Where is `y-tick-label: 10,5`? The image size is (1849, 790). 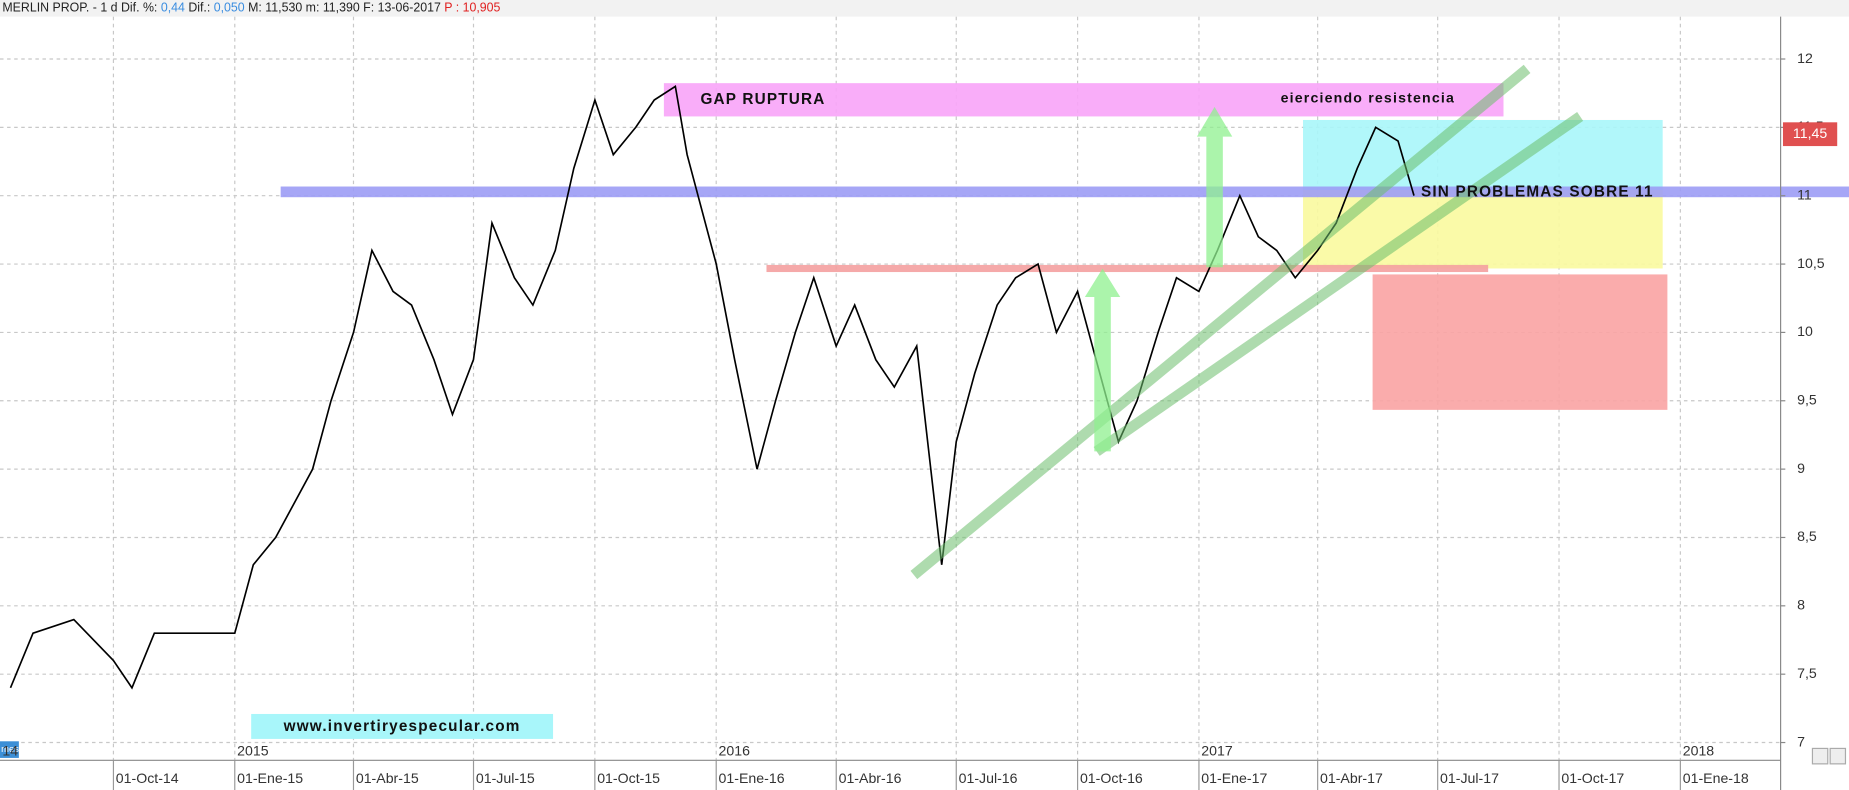
y-tick-label: 10,5 is located at coordinates (1811, 264).